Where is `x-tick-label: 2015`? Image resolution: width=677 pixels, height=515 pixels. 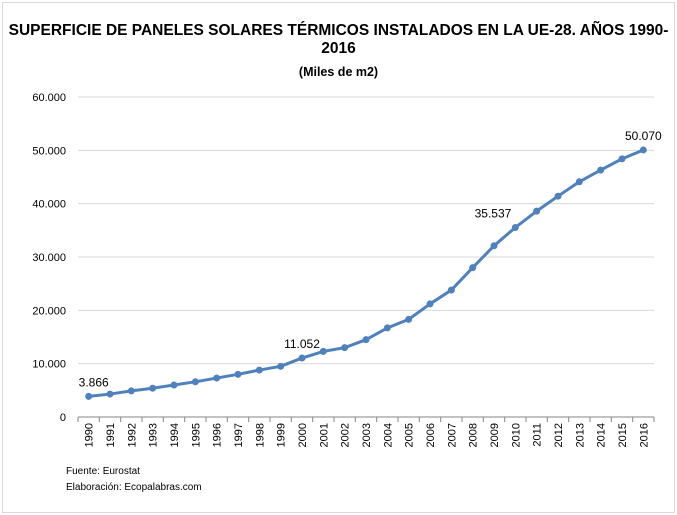 x-tick-label: 2015 is located at coordinates (623, 435).